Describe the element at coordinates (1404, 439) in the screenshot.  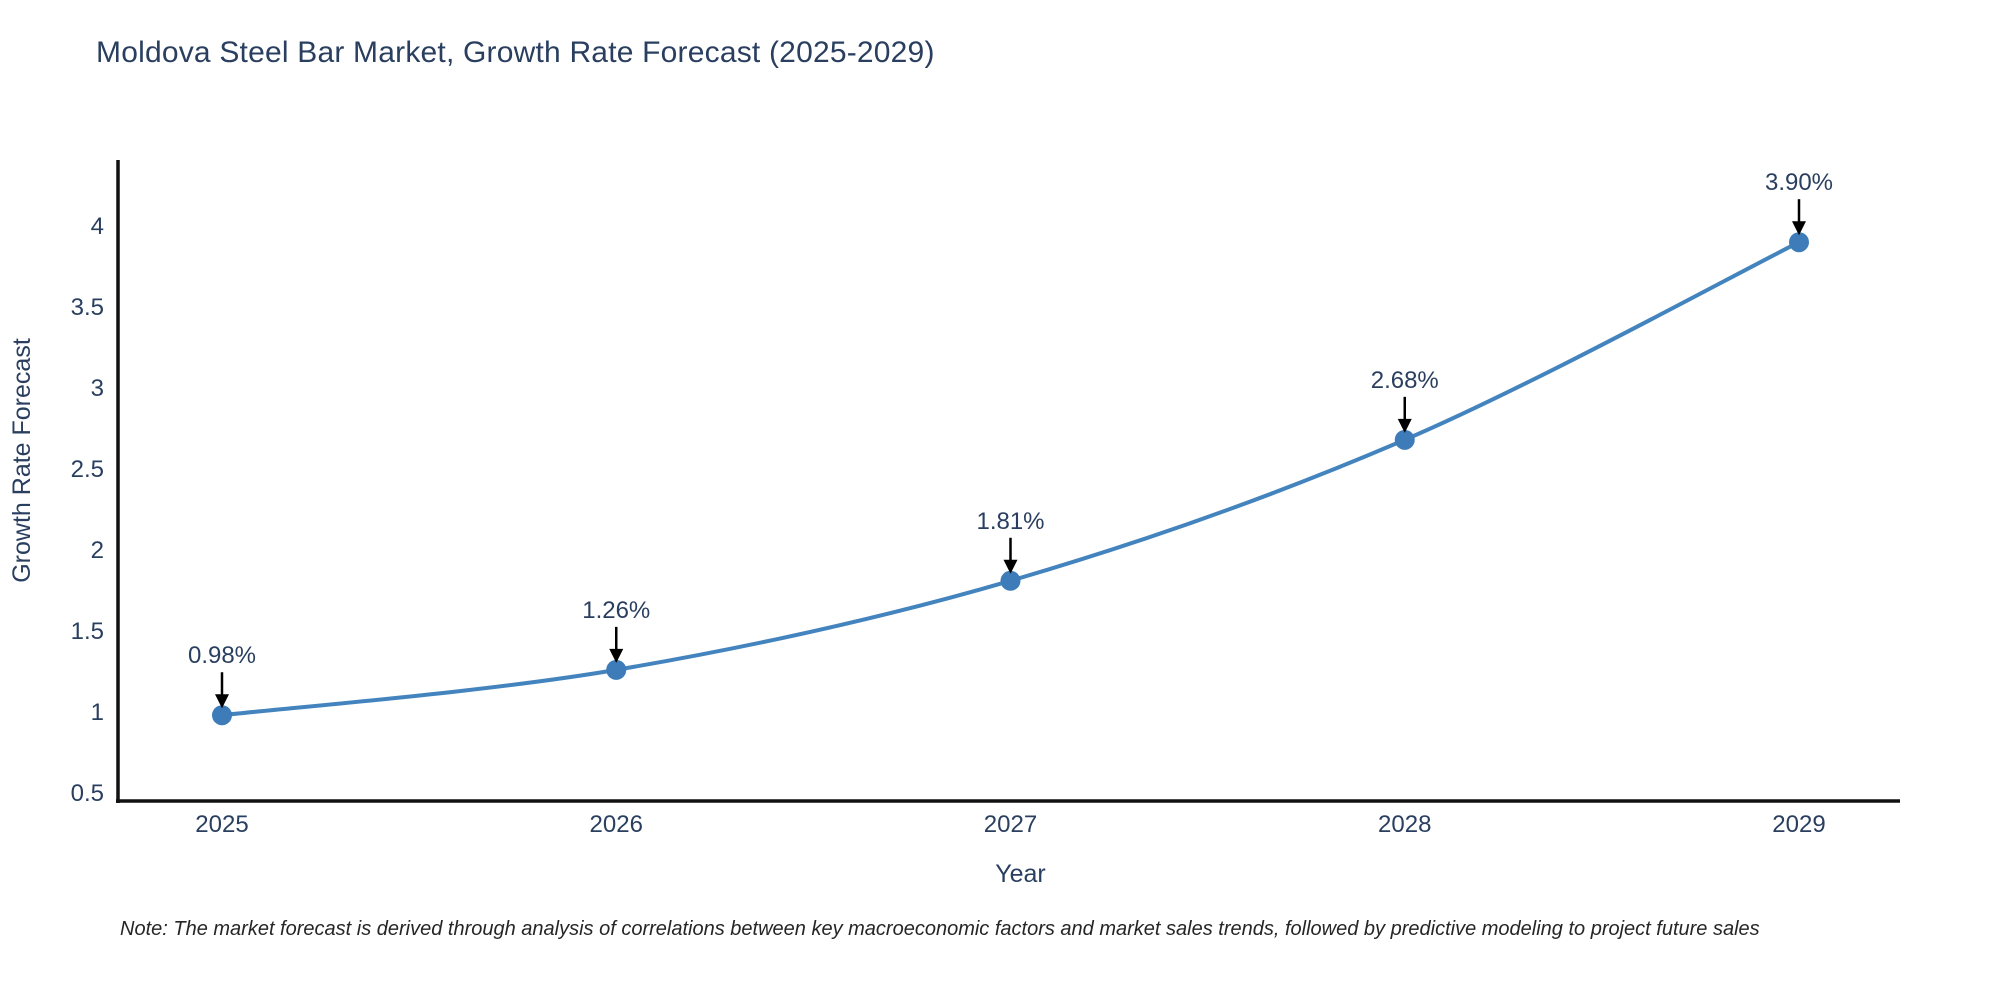
I see `data-point-2028` at that location.